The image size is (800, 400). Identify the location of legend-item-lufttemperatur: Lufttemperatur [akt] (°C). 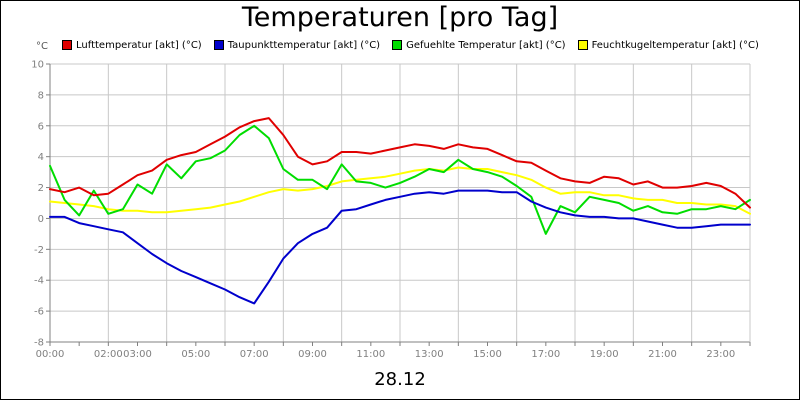
(132, 45).